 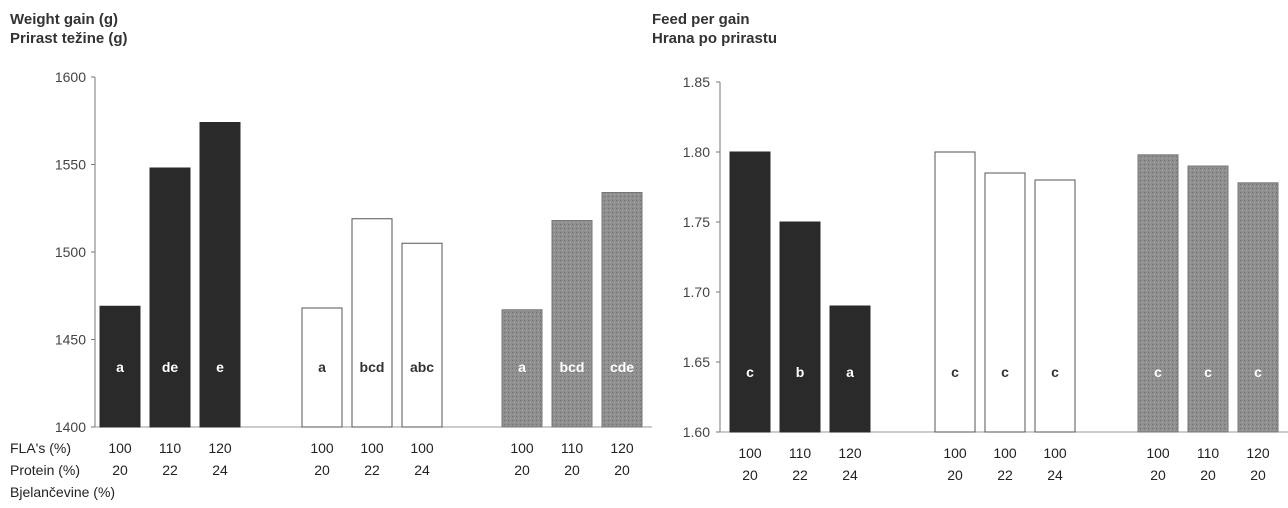 I want to click on row-label: FLA's (%), so click(x=40, y=448).